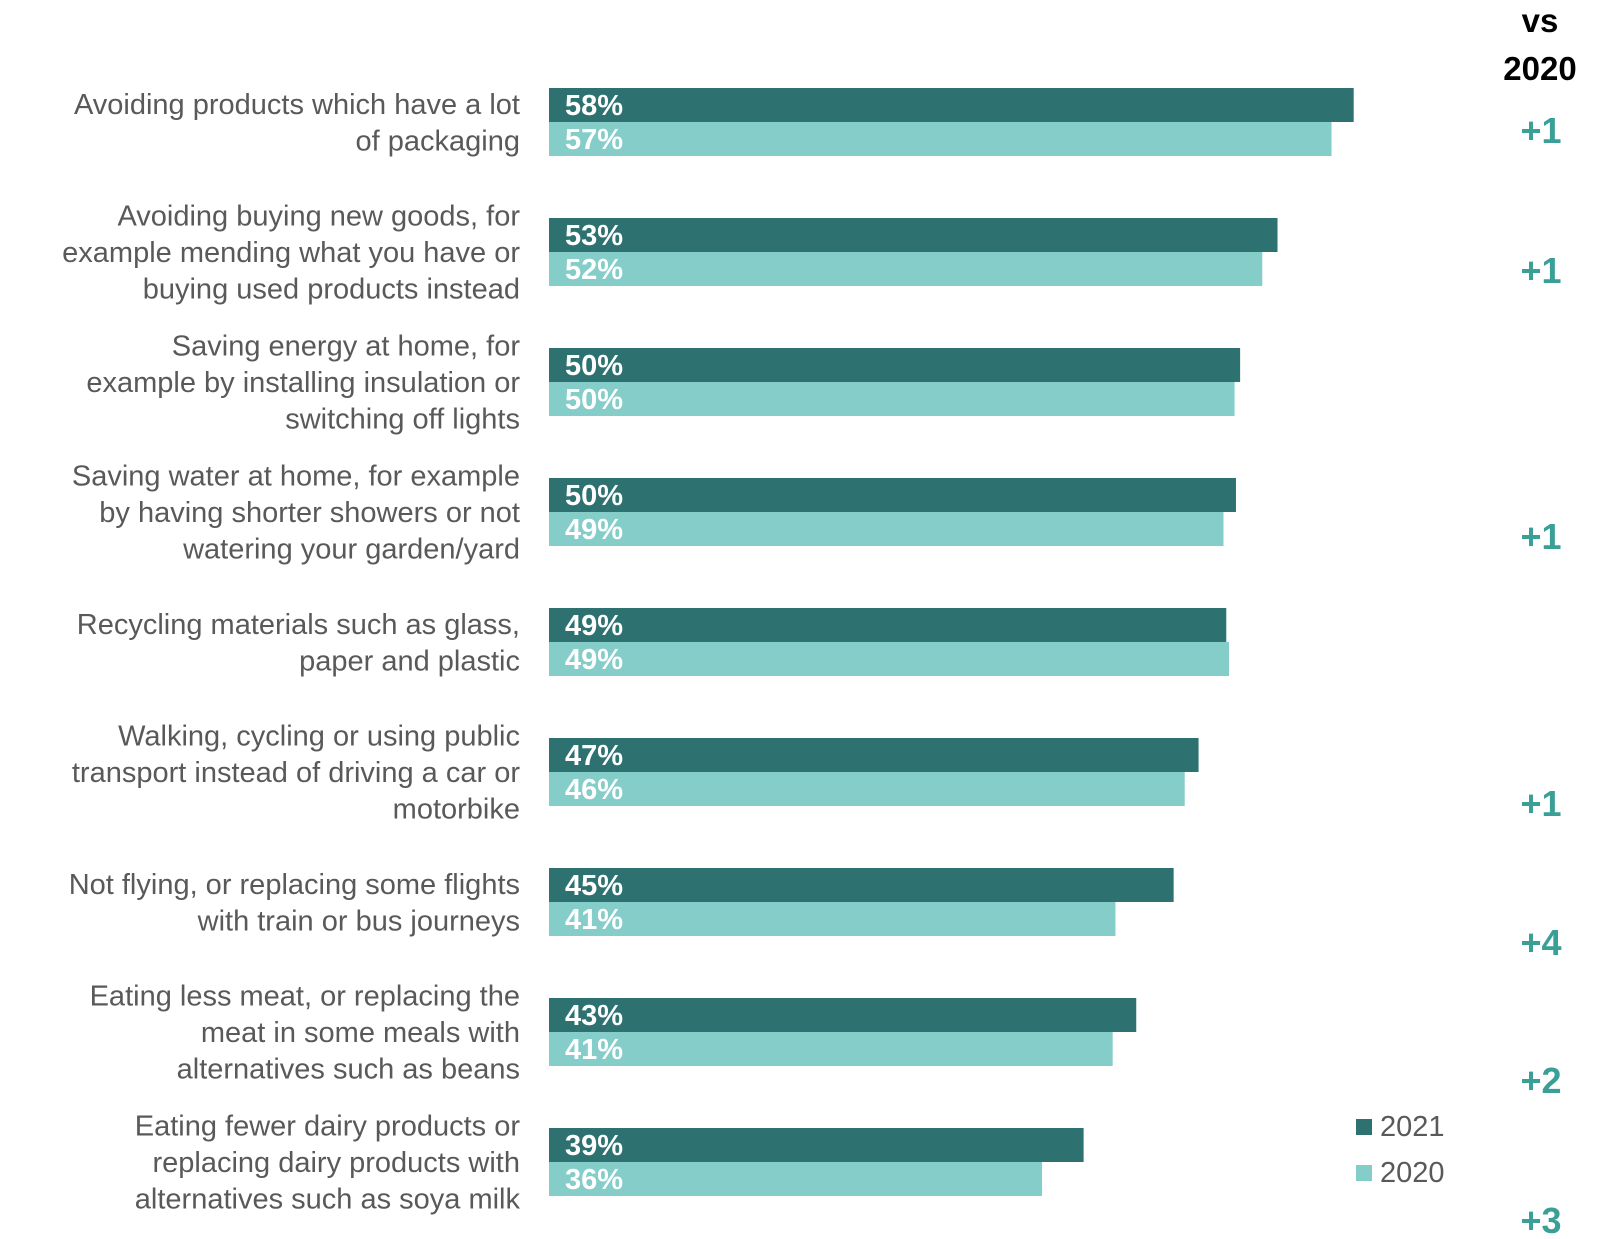  What do you see at coordinates (594, 1180) in the screenshot?
I see `data-label: 36%` at bounding box center [594, 1180].